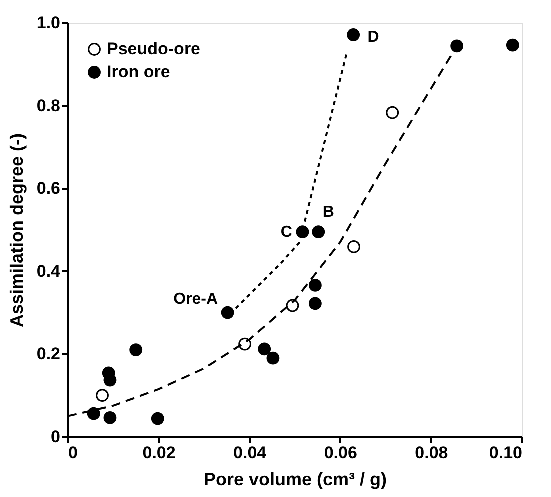  I want to click on annotation: D, so click(374, 37).